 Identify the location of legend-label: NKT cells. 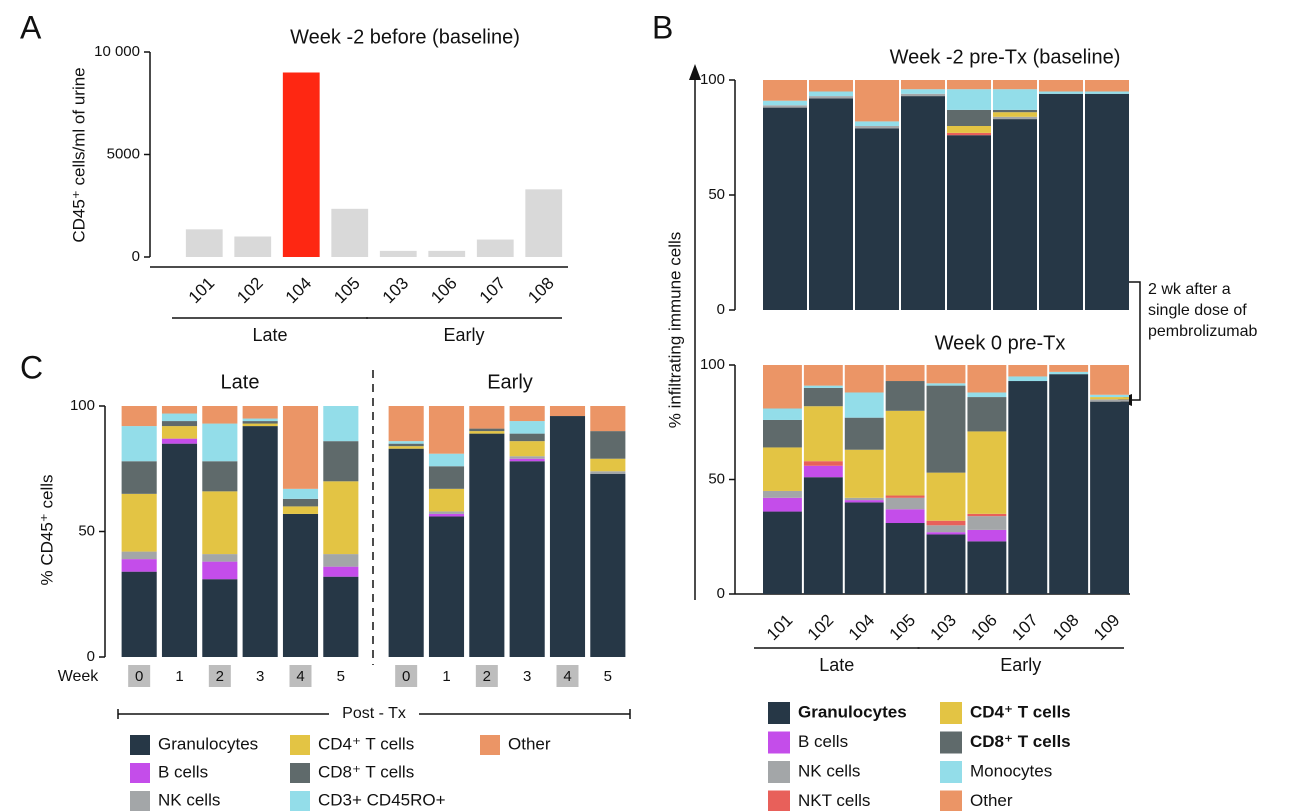
(834, 800).